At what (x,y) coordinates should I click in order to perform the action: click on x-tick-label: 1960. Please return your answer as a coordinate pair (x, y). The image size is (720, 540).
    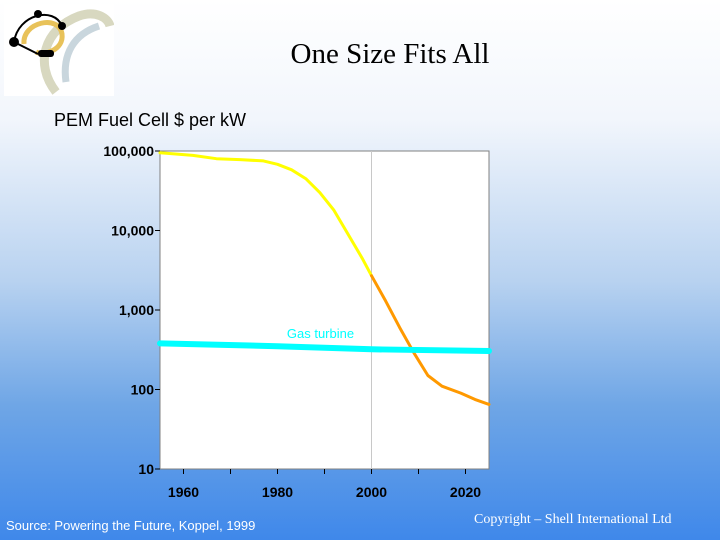
    Looking at the image, I should click on (183, 492).